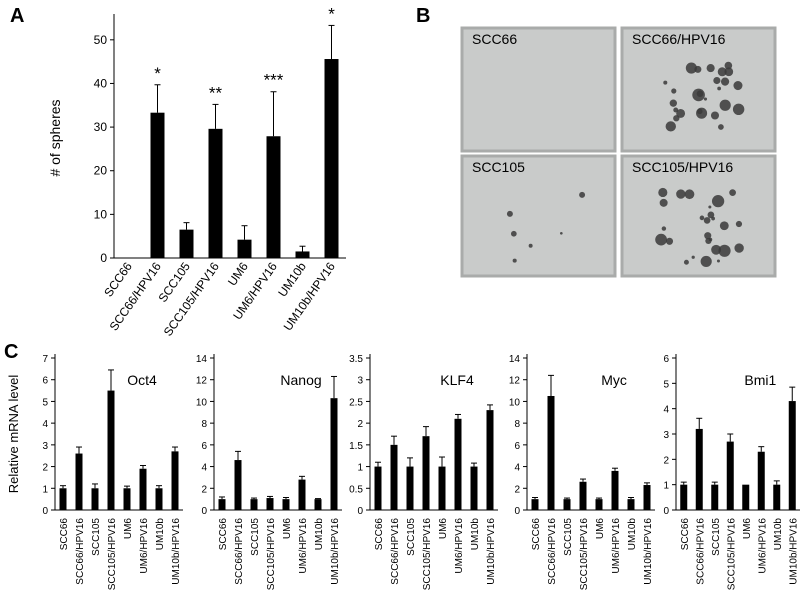  Describe the element at coordinates (274, 80) in the screenshot. I see `significance-marker: ***` at that location.